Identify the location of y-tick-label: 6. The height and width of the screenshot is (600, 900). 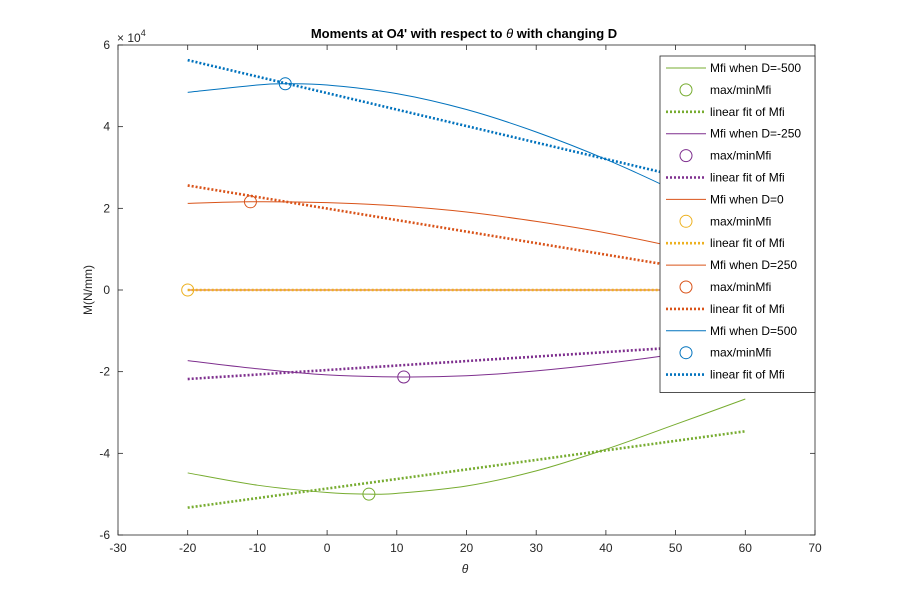
(106, 45).